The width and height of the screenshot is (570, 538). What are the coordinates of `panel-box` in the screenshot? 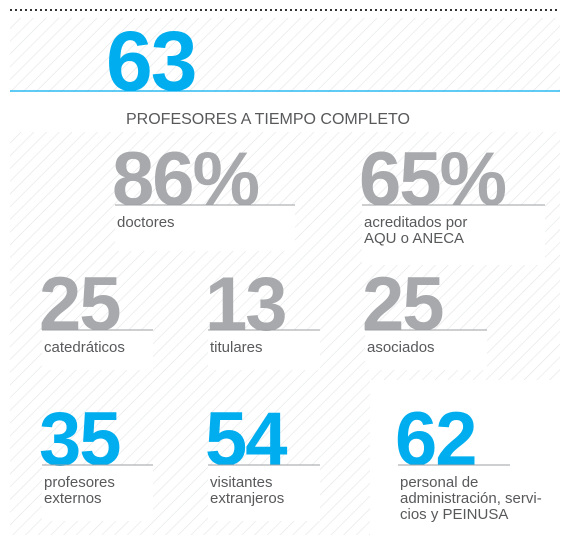 It's located at (465, 457).